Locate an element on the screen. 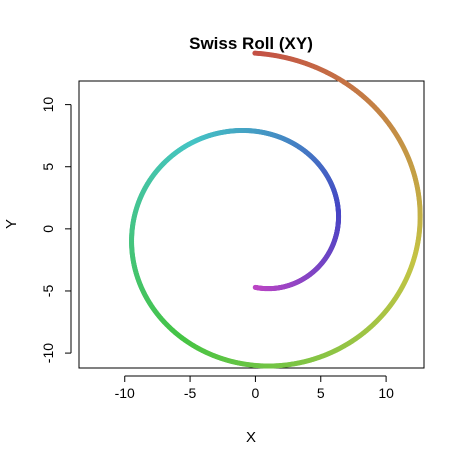  y-axis: -10 -5 0 5 10 is located at coordinates (56, 230).